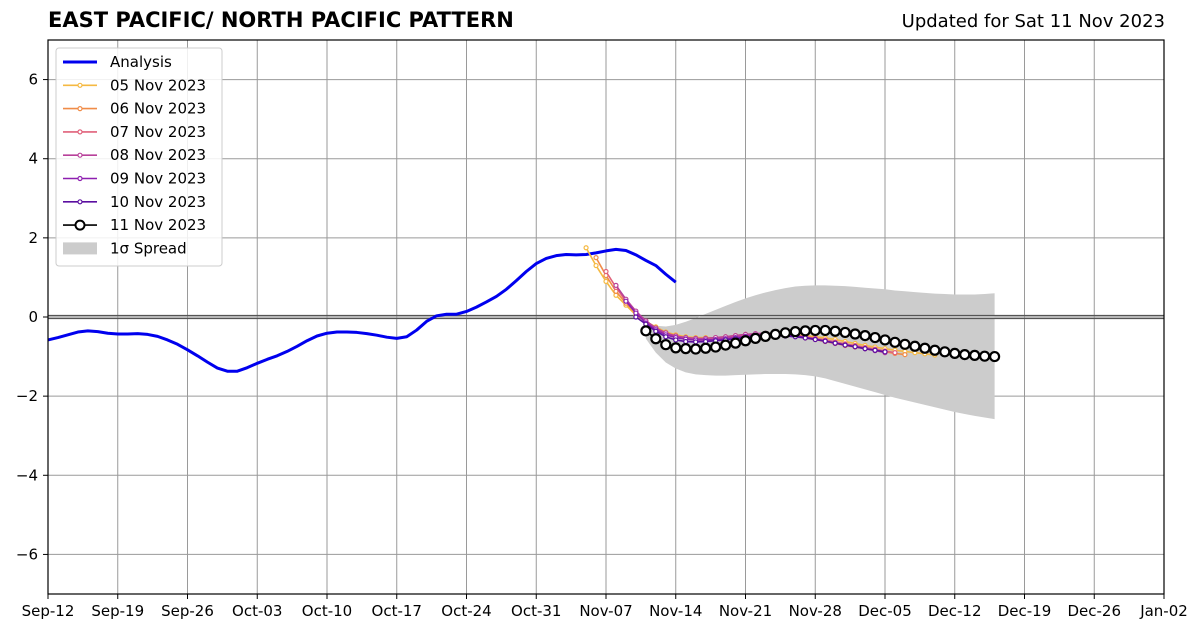 The height and width of the screenshot is (633, 1202). What do you see at coordinates (27, 554) in the screenshot?
I see `y-tick-label: −6` at bounding box center [27, 554].